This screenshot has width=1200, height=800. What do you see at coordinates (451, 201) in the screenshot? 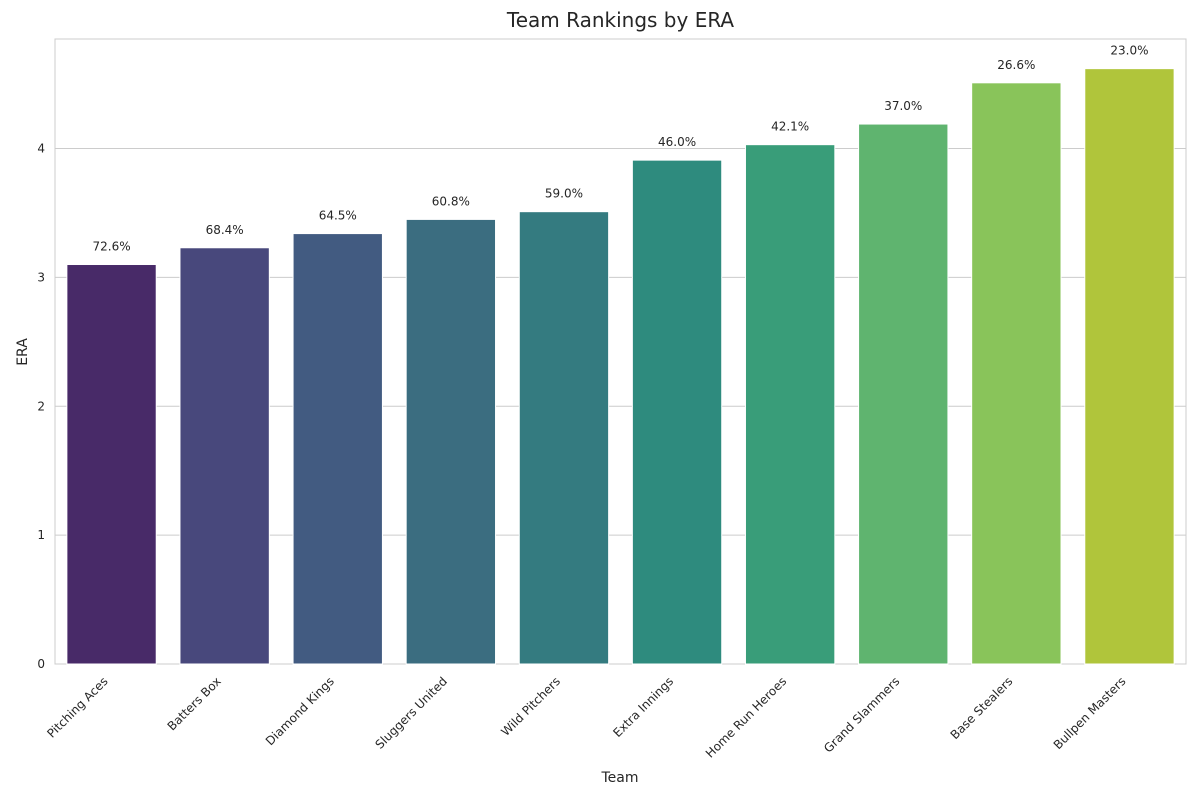
I see `bar-label-3: 60.8%` at bounding box center [451, 201].